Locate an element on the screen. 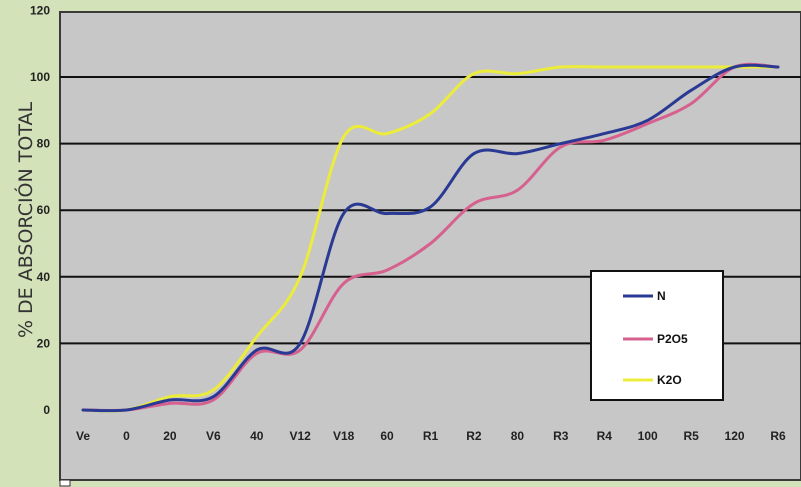  x-tick-label: R4 is located at coordinates (605, 436).